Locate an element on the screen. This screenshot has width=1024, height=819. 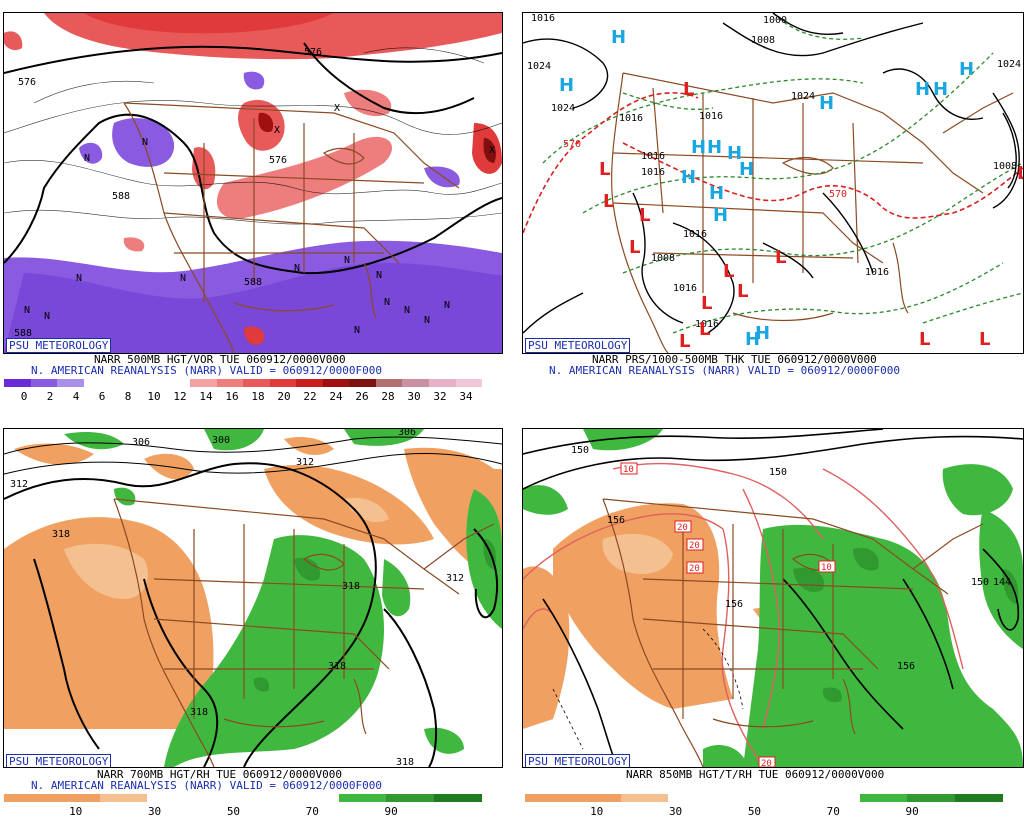
colorbar-tick-label: 28 is located at coordinates (388, 396).